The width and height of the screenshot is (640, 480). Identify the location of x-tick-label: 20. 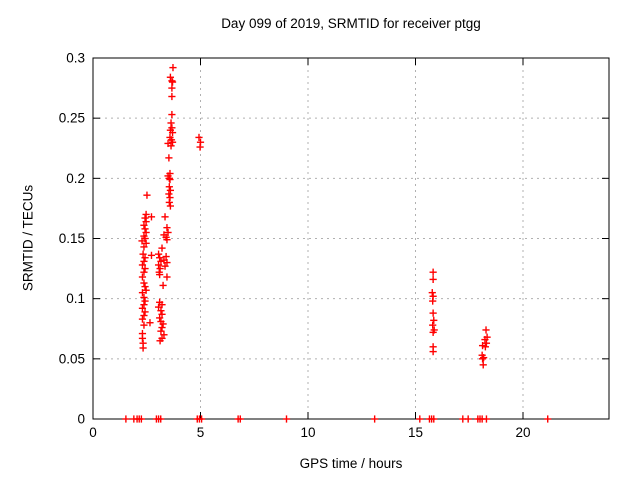
(522, 432).